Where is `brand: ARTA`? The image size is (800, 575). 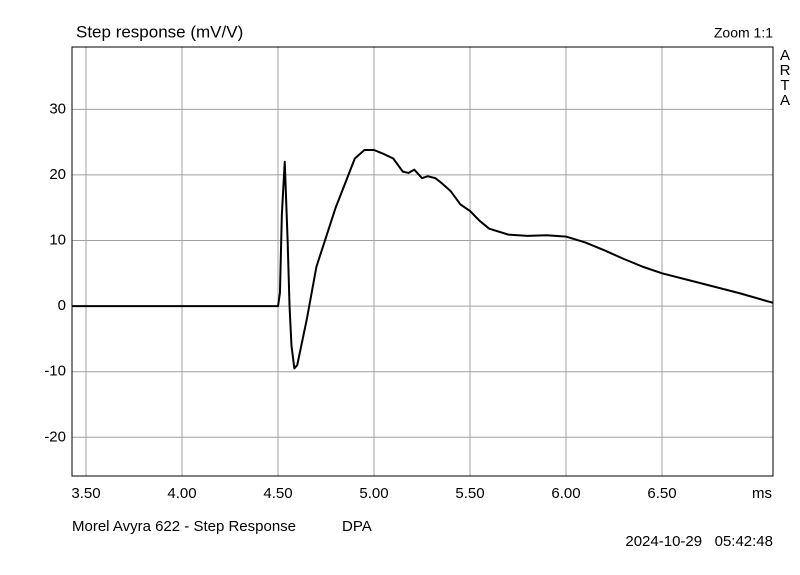 brand: ARTA is located at coordinates (785, 78).